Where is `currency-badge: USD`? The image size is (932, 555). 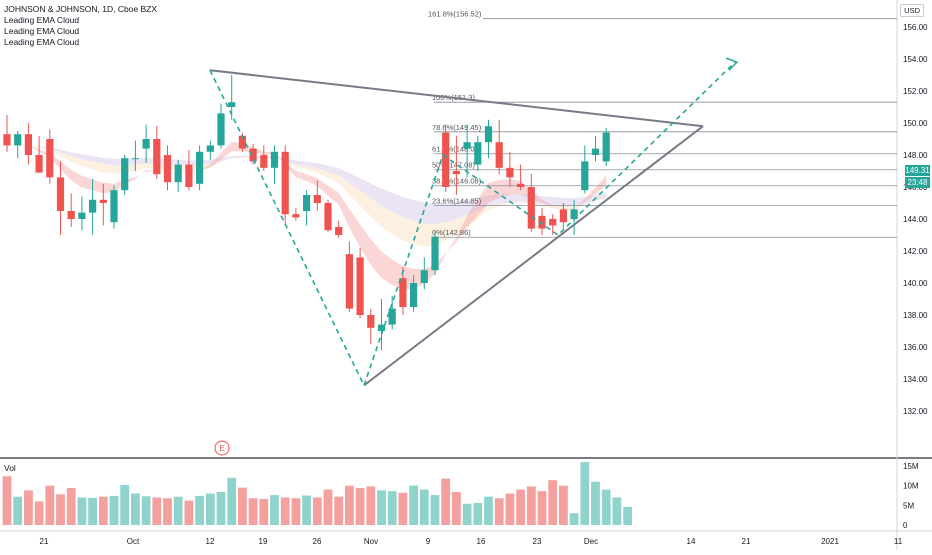
currency-badge: USD is located at coordinates (912, 10).